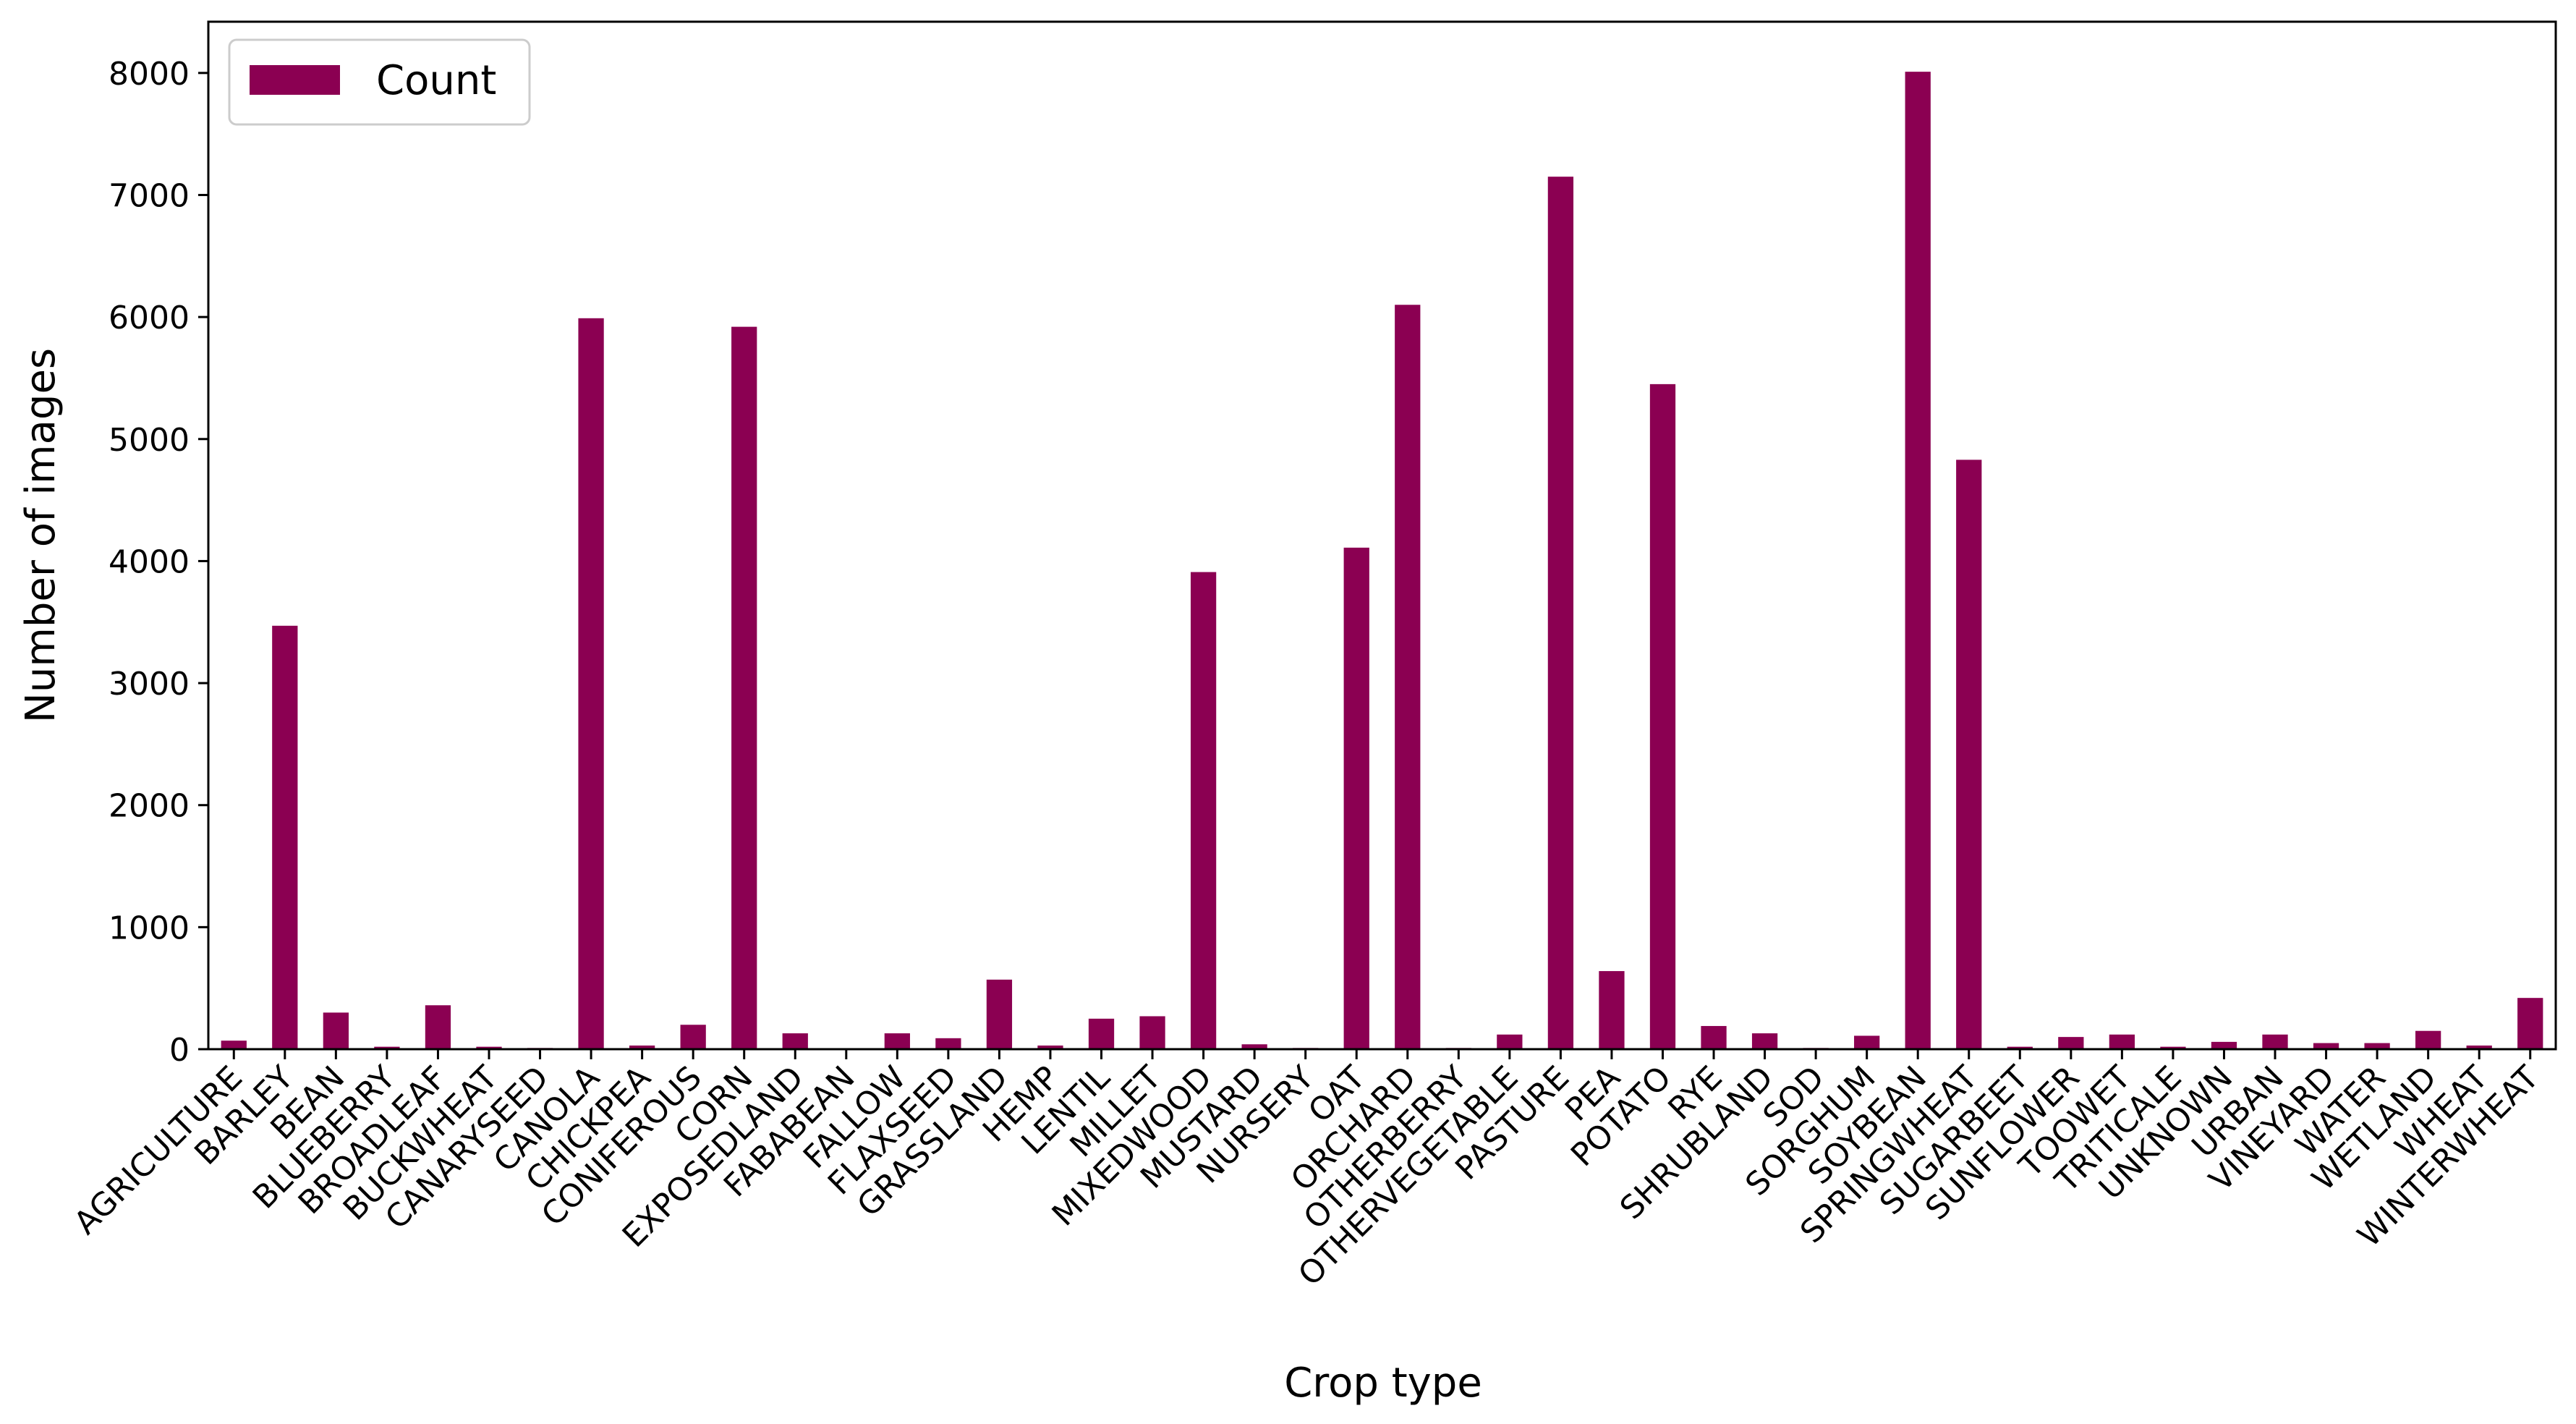 This screenshot has width=2576, height=1424. Describe the element at coordinates (2326, 1046) in the screenshot. I see `bar-vineyard` at that location.